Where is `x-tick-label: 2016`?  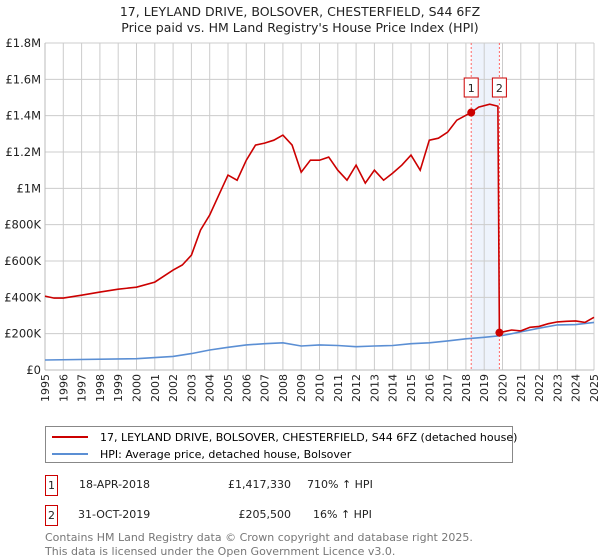 x-tick-label: 2016 is located at coordinates (429, 388).